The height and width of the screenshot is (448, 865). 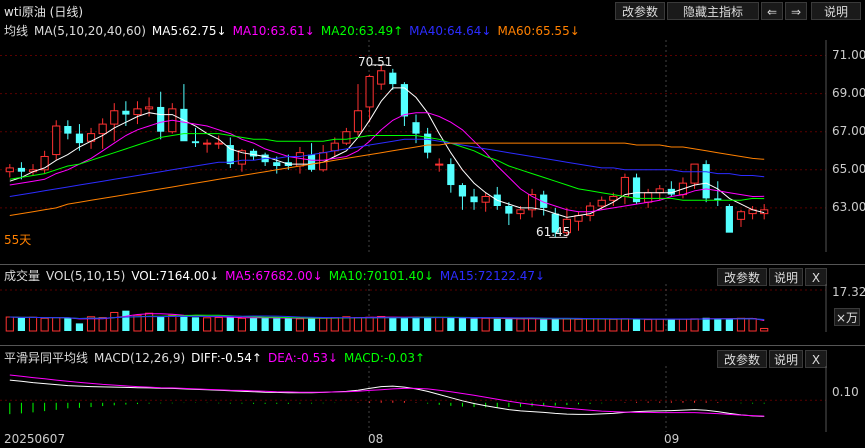 What do you see at coordinates (742, 359) in the screenshot?
I see `macd-edit-params-button: 改参数` at bounding box center [742, 359].